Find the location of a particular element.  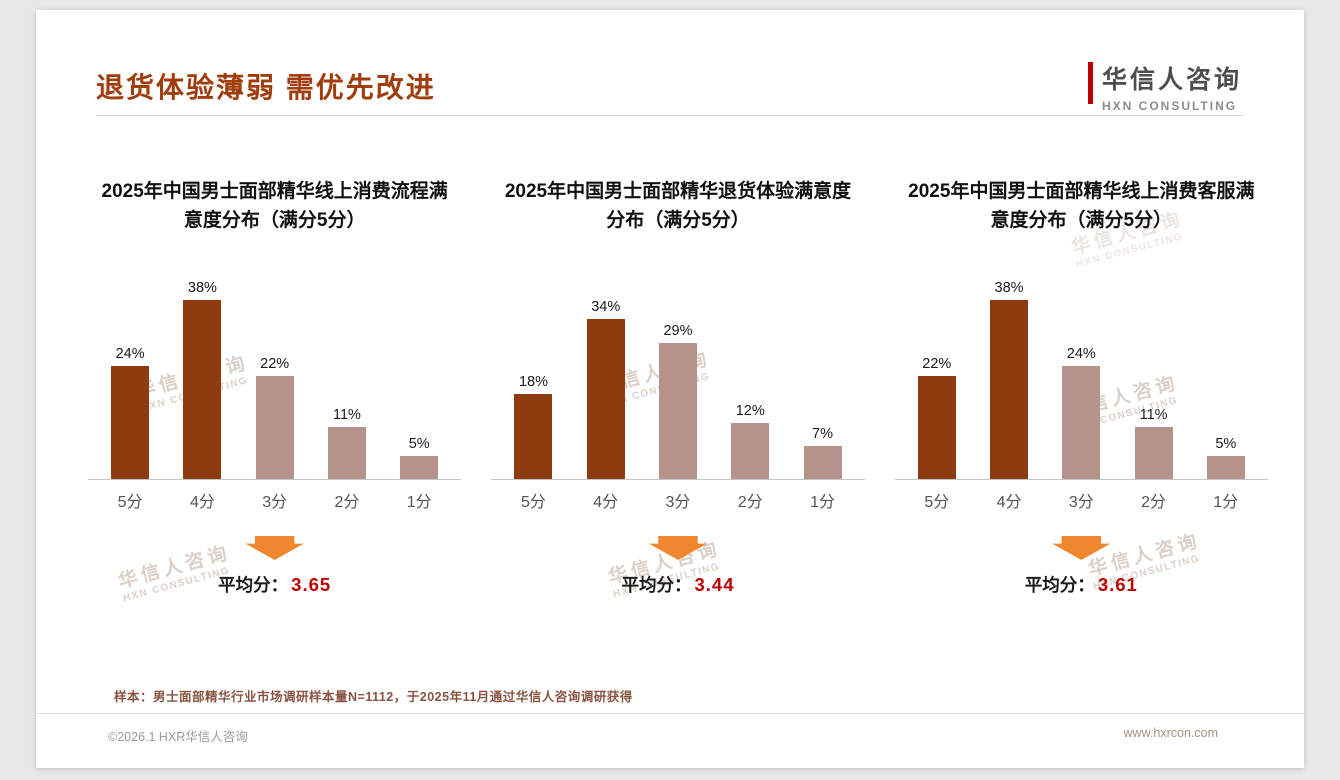

average-value: 3.61 is located at coordinates (1117, 584).